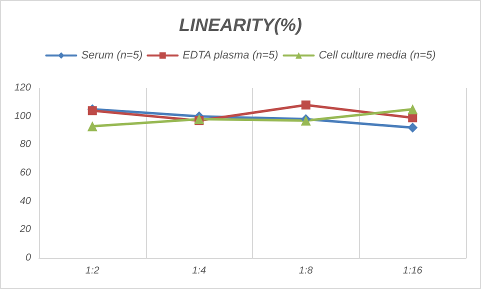 The image size is (481, 289). I want to click on y-tick-label: 80, so click(26, 144).